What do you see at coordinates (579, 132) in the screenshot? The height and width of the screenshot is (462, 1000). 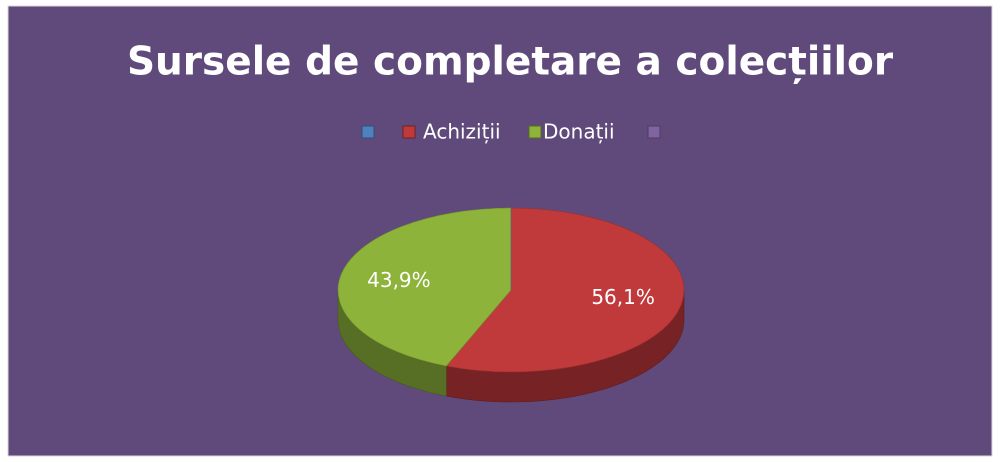 I see `legend-label: Donații` at bounding box center [579, 132].